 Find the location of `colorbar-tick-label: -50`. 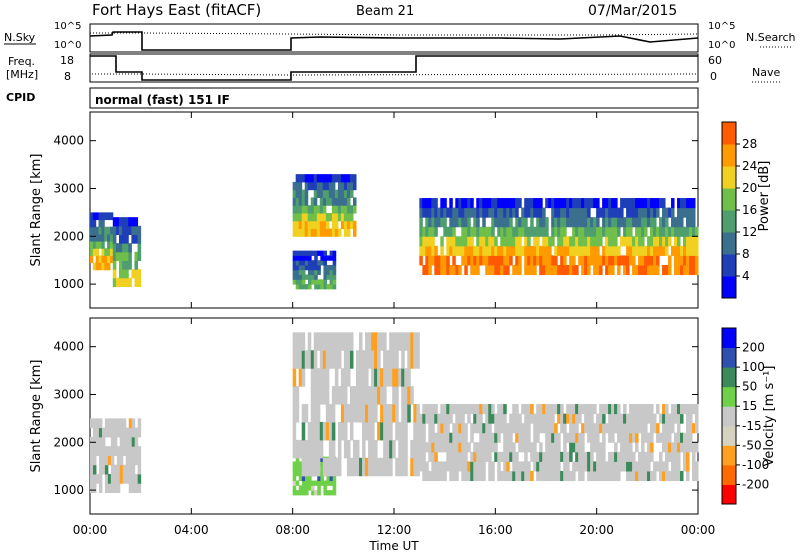

colorbar-tick-label: -50 is located at coordinates (752, 445).